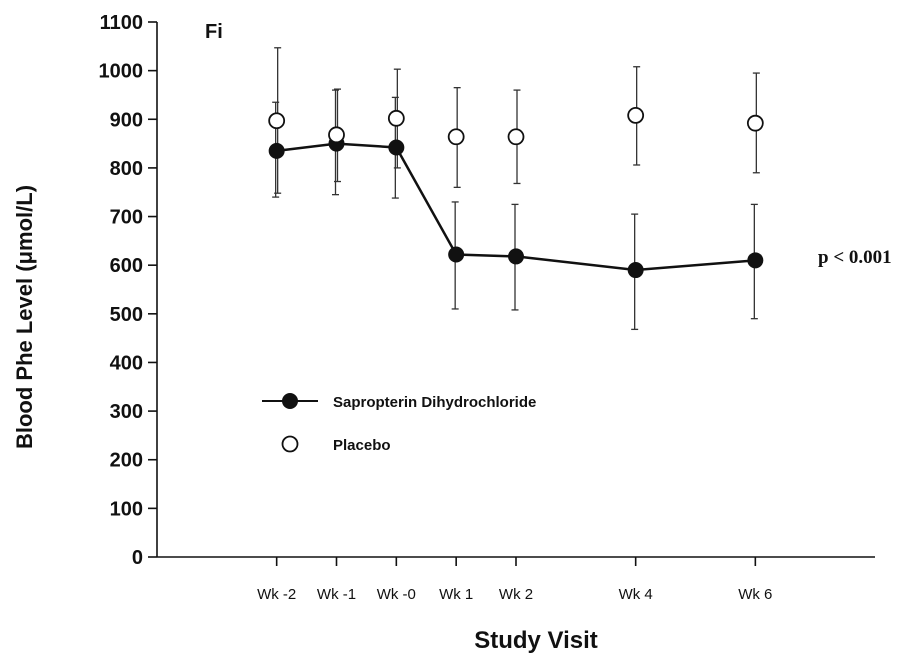  Describe the element at coordinates (290, 444) in the screenshot. I see `legend-marker-placebo` at that location.